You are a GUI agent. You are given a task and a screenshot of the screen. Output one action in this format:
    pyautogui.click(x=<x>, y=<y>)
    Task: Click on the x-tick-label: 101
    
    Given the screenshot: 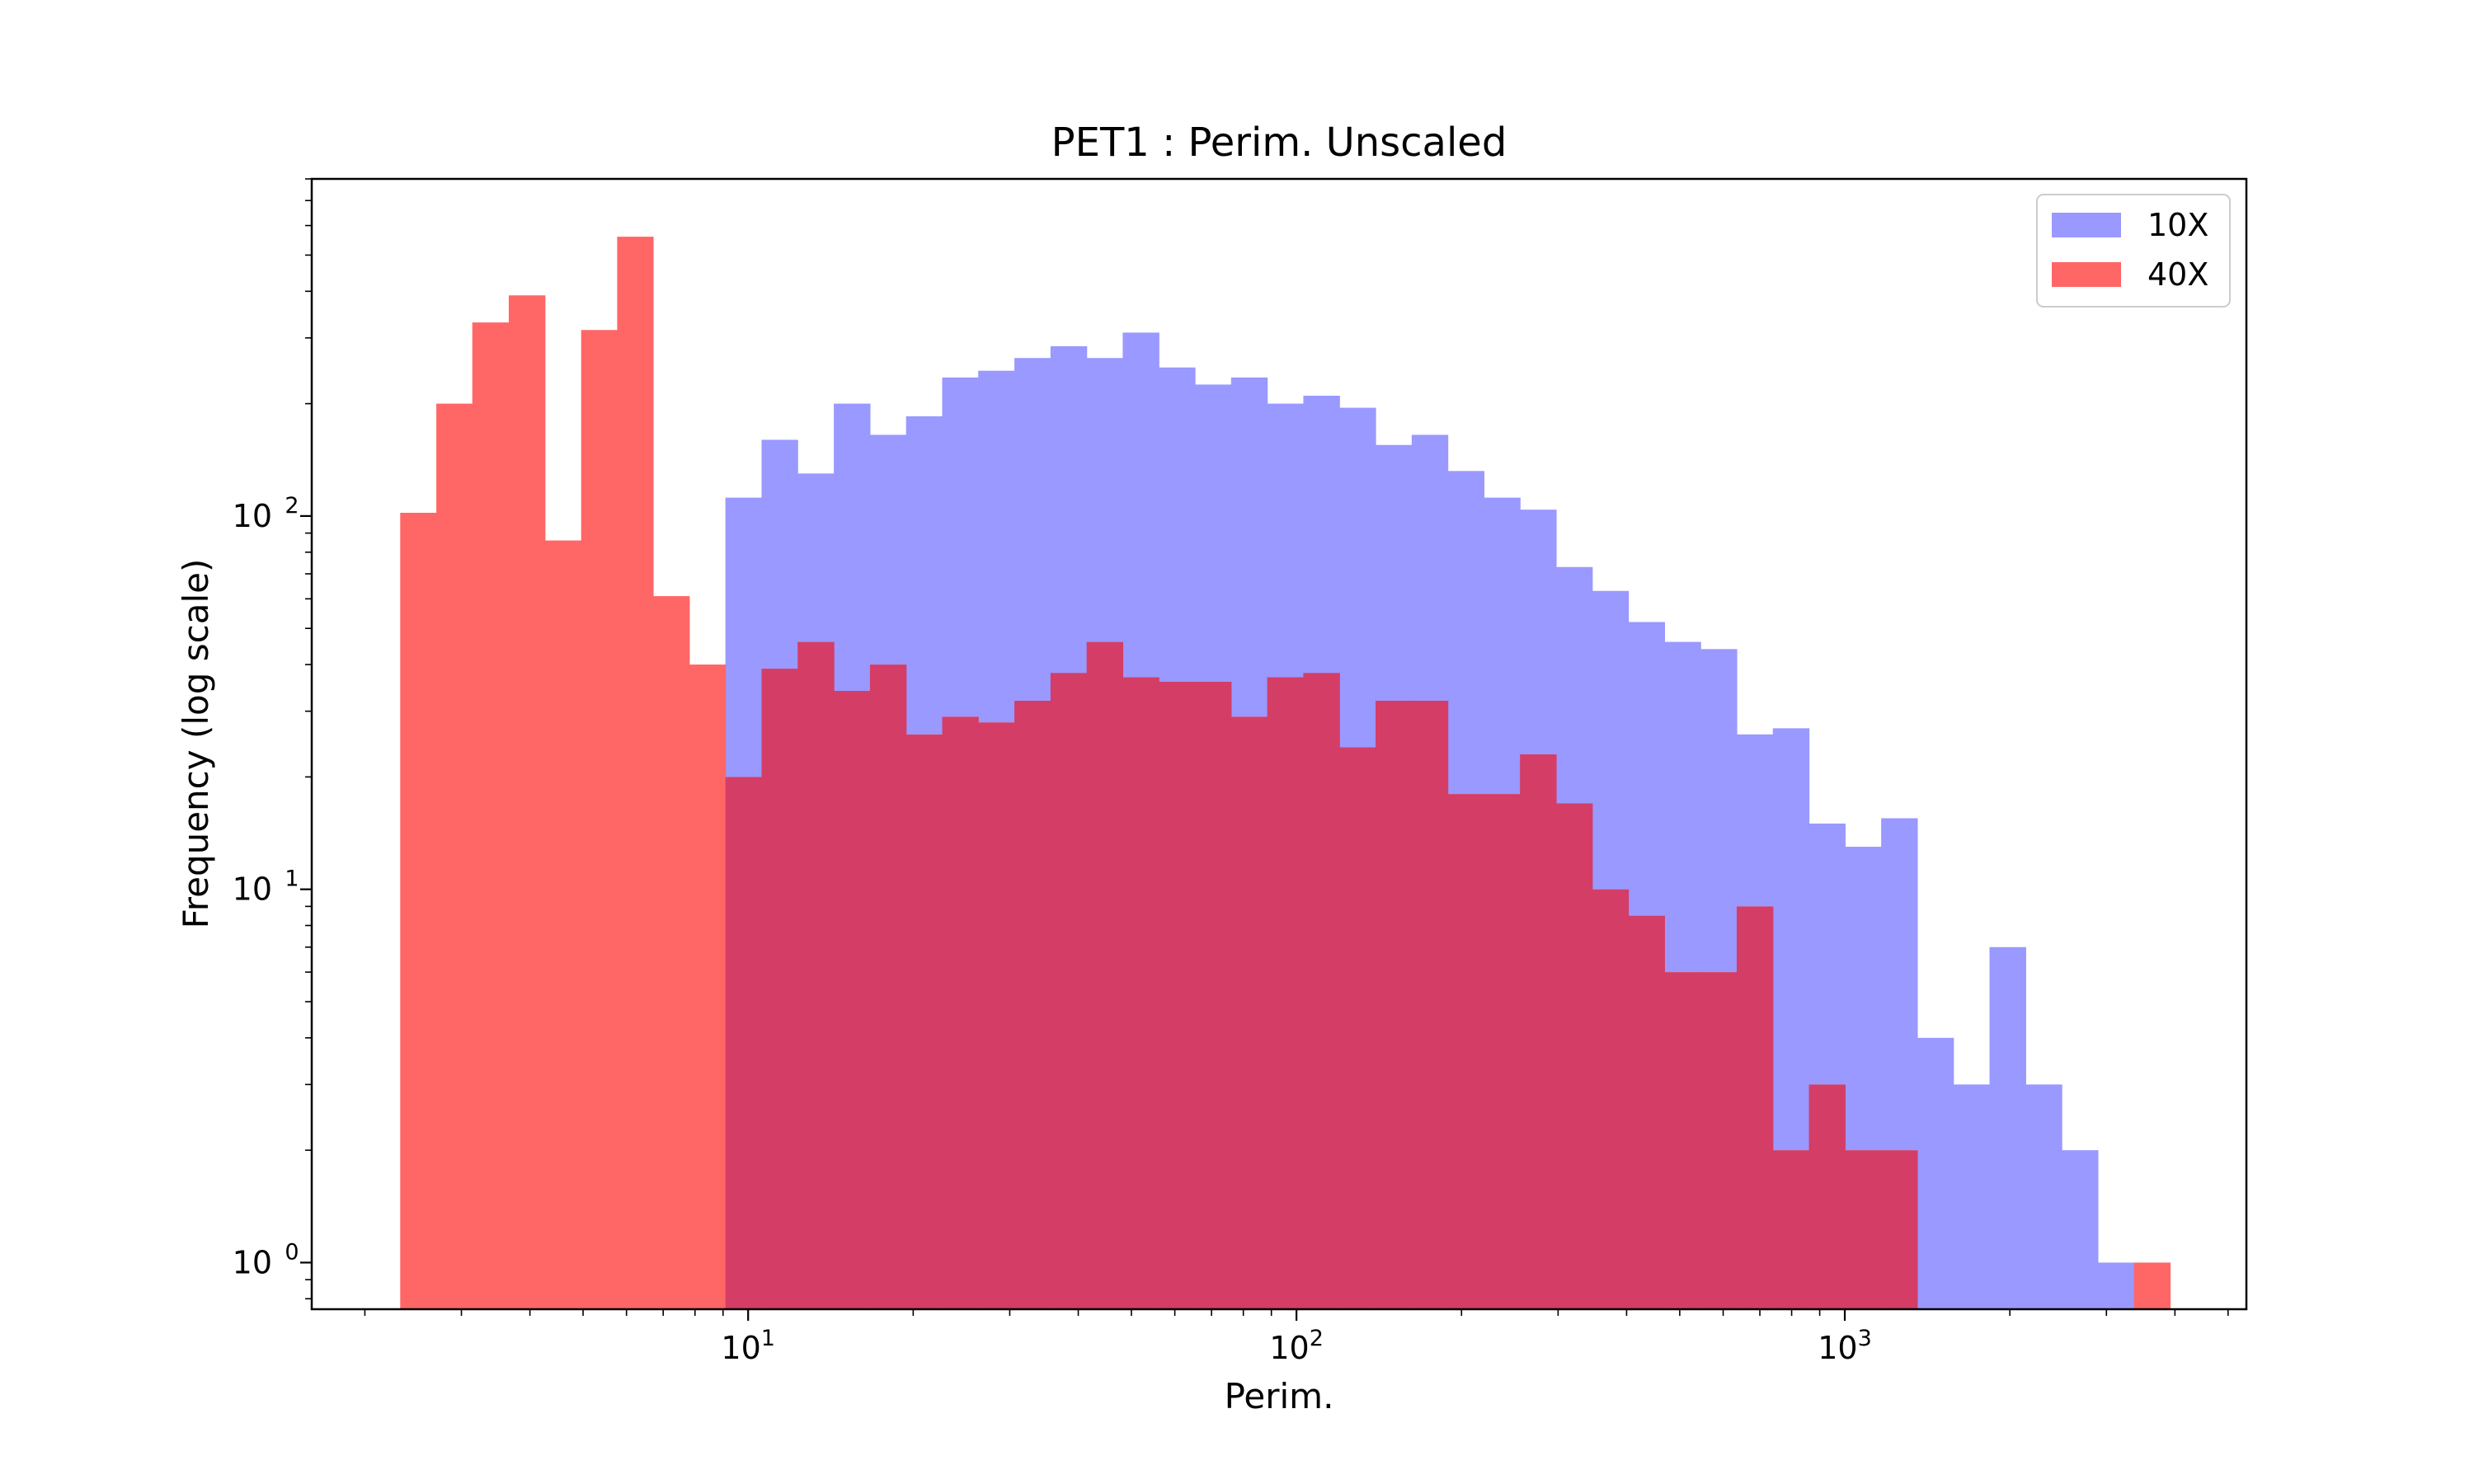 What is the action you would take?
    pyautogui.click(x=748, y=1346)
    